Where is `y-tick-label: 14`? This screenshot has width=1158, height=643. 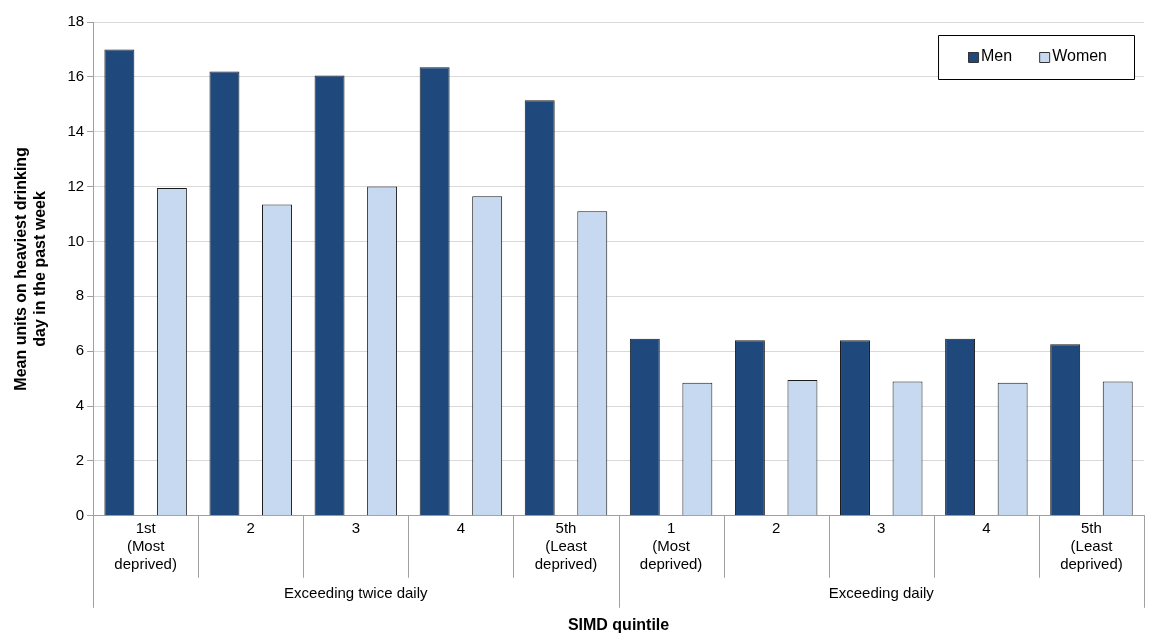
y-tick-label: 14 is located at coordinates (76, 130).